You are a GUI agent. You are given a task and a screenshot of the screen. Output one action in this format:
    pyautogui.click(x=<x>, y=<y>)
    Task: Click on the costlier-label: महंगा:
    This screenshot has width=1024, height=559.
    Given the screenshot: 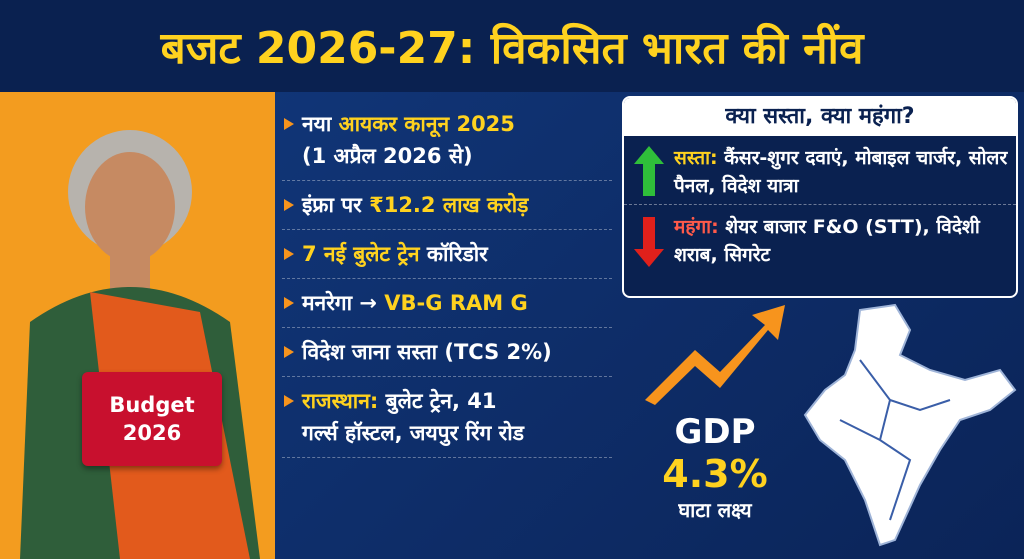 What is the action you would take?
    pyautogui.click(x=696, y=227)
    